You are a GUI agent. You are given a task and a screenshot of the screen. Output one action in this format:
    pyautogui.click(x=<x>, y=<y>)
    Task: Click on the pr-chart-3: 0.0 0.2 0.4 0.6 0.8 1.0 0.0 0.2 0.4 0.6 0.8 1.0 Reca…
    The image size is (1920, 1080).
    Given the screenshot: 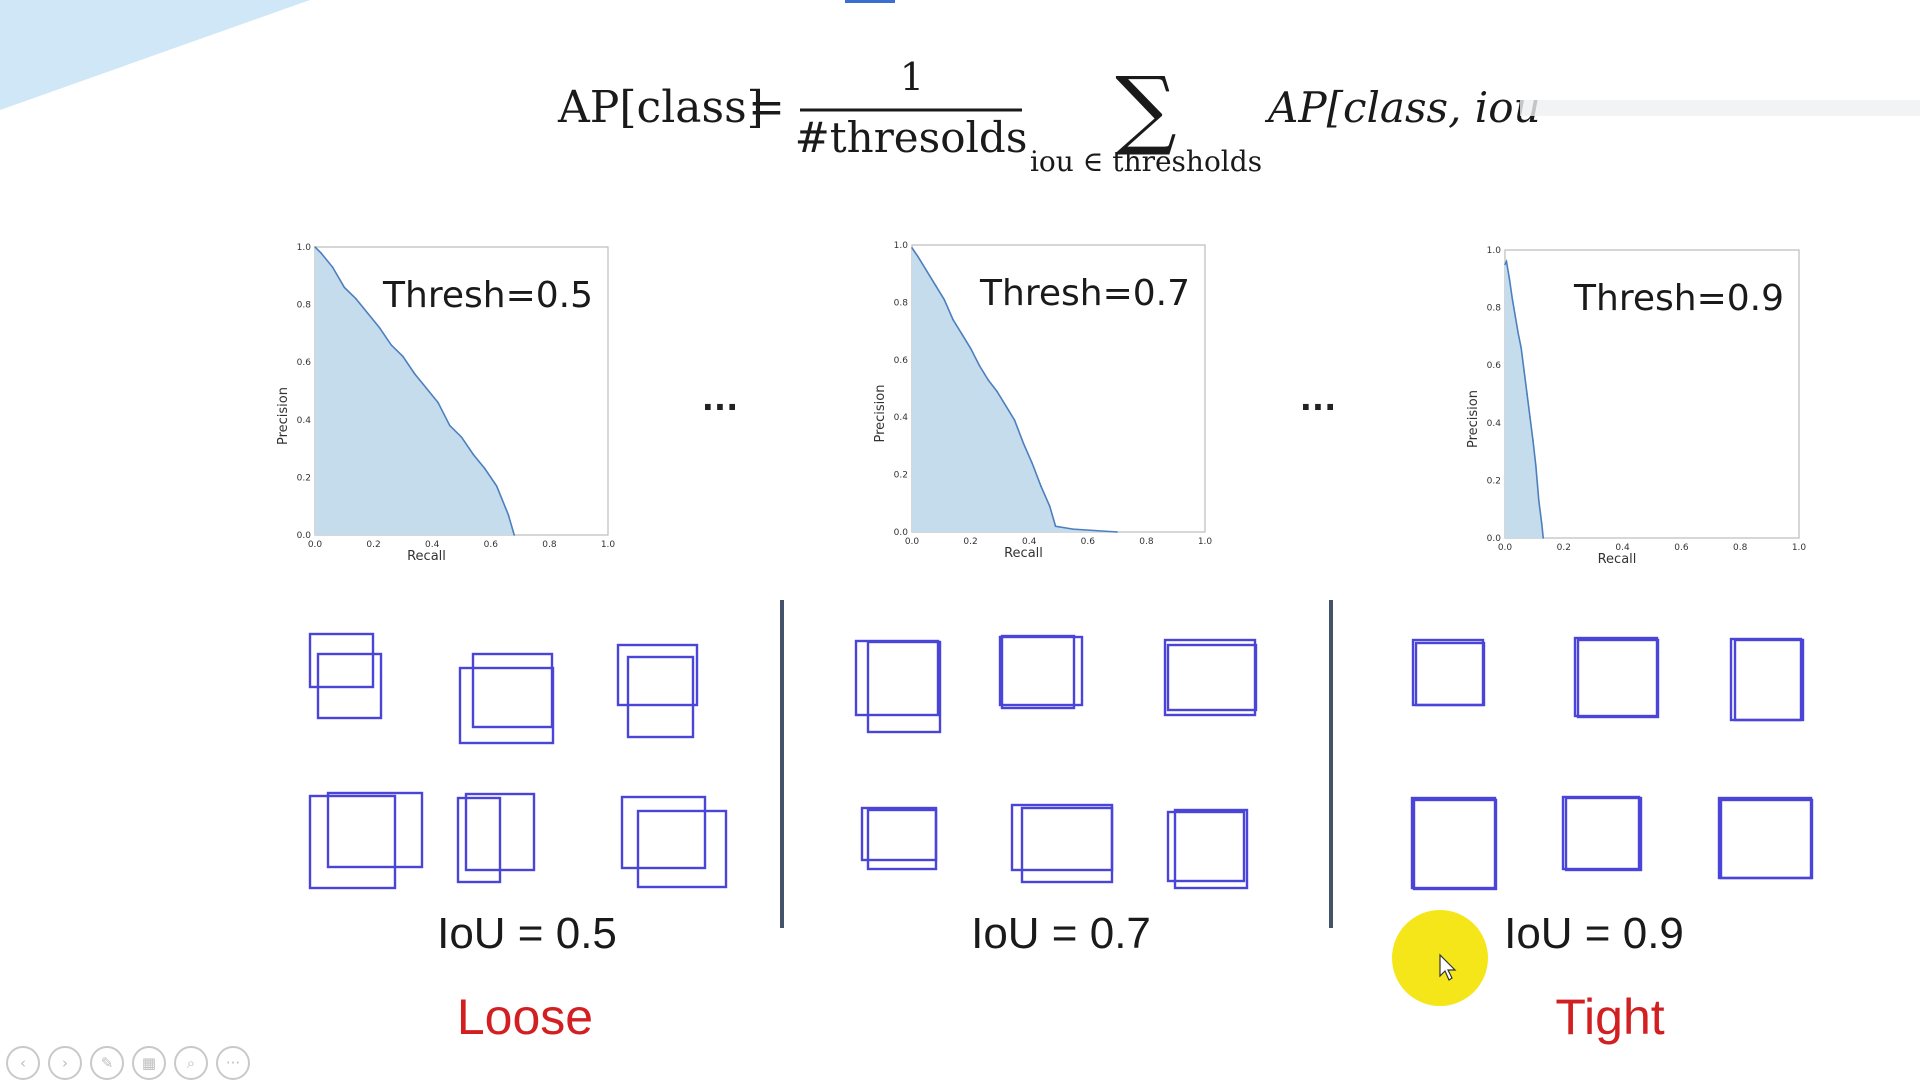 What is the action you would take?
    pyautogui.click(x=1636, y=406)
    